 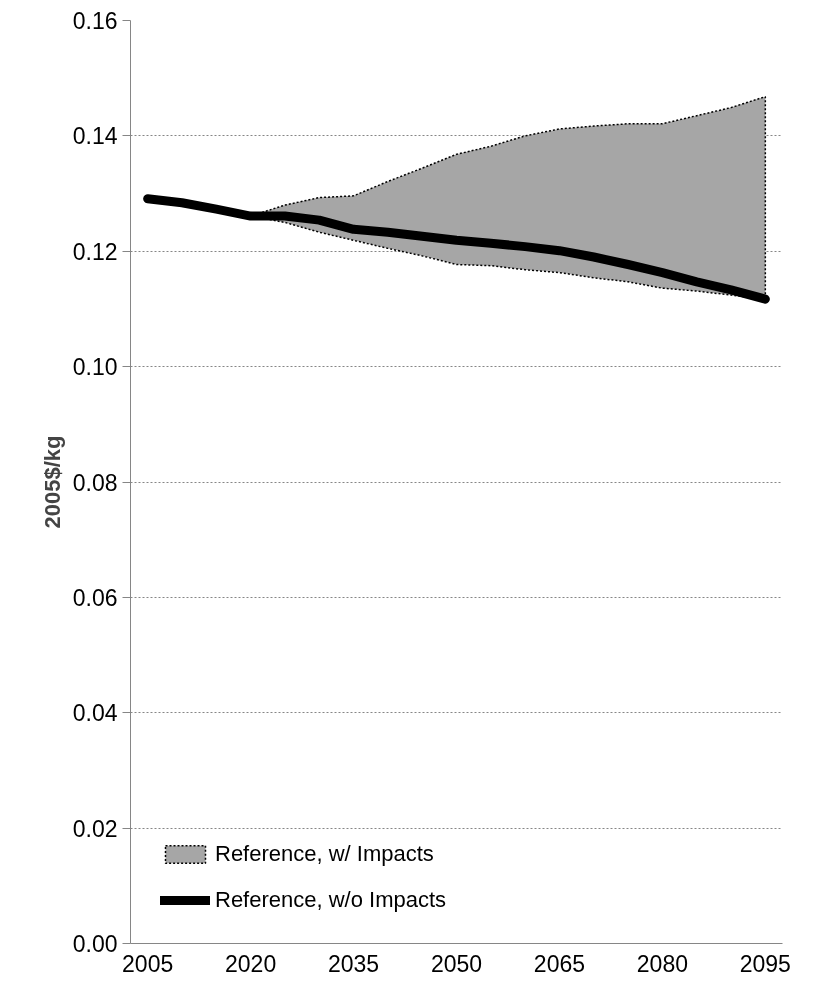 I want to click on x-tick-label: 2050, so click(x=456, y=963).